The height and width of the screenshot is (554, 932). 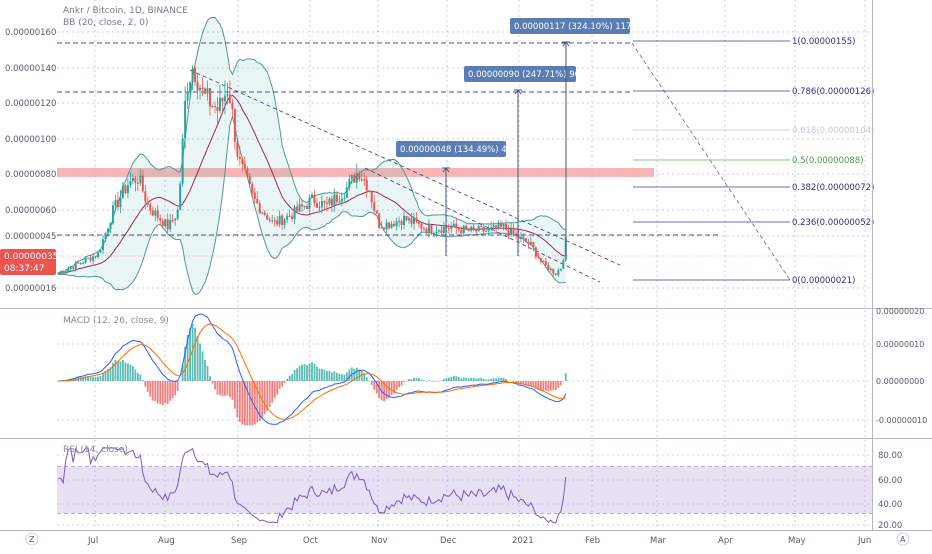 I want to click on macd-pane, so click(x=312, y=369).